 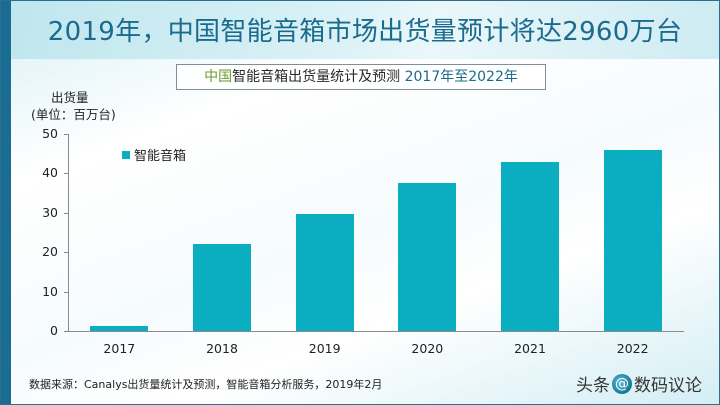 What do you see at coordinates (593, 386) in the screenshot?
I see `watermark-prefix: 头条` at bounding box center [593, 386].